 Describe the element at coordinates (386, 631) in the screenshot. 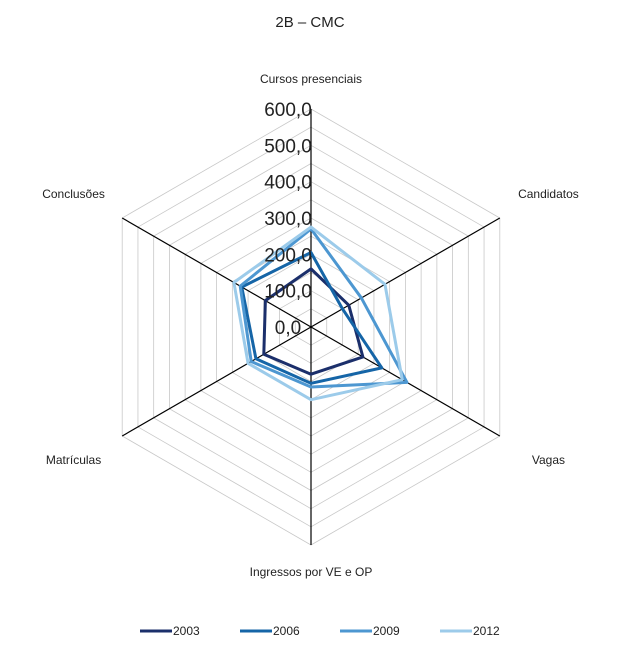

I see `legend-label-2009: 2009` at that location.